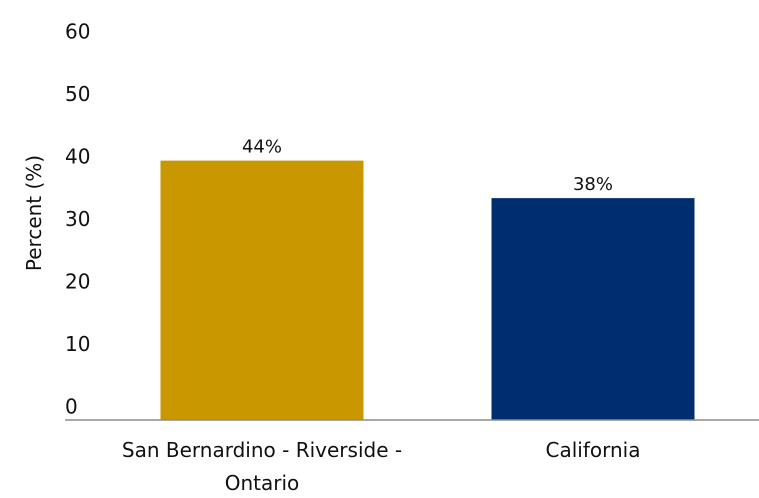 The height and width of the screenshot is (498, 759). What do you see at coordinates (34, 213) in the screenshot?
I see `y-axis-label: Percent (%)` at bounding box center [34, 213].